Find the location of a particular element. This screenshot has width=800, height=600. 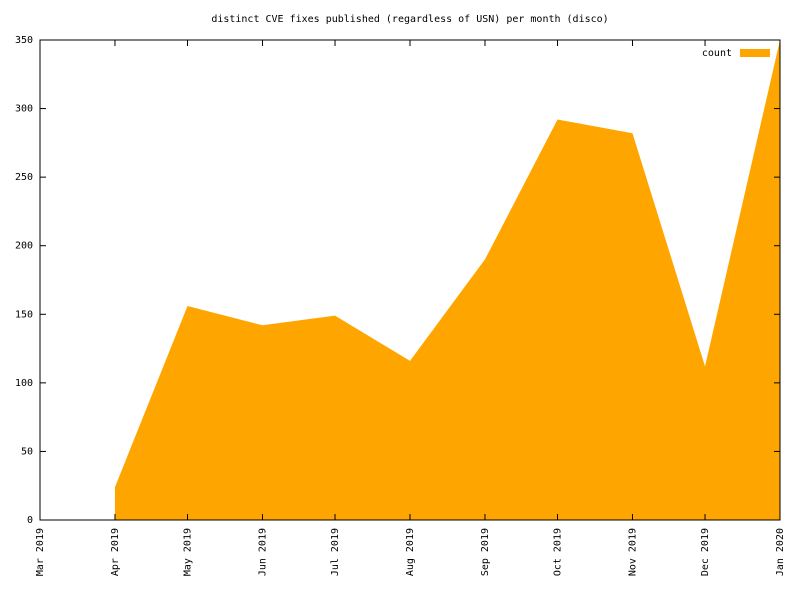

y-tick-label: 300 is located at coordinates (24, 109).